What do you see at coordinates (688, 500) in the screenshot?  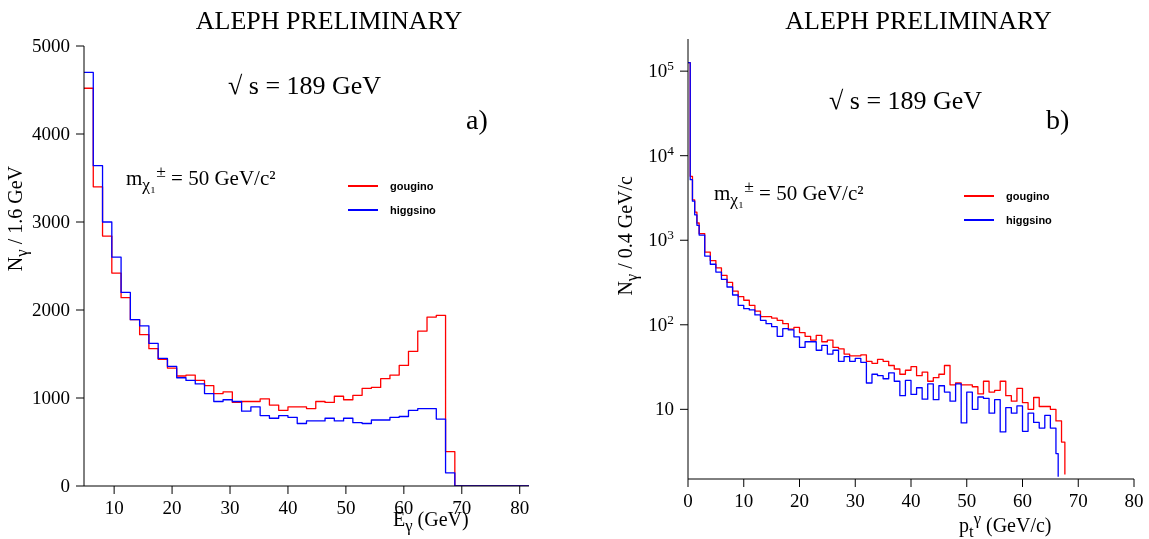 I see `x-tick-label: 0` at bounding box center [688, 500].